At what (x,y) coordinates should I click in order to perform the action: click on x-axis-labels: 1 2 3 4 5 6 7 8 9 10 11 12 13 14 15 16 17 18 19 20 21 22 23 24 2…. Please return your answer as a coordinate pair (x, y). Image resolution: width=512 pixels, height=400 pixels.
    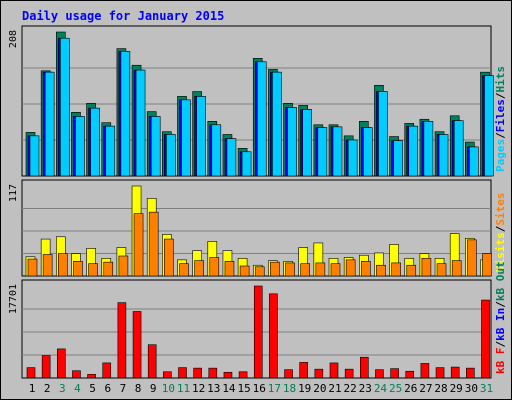
    Looking at the image, I should click on (261, 388).